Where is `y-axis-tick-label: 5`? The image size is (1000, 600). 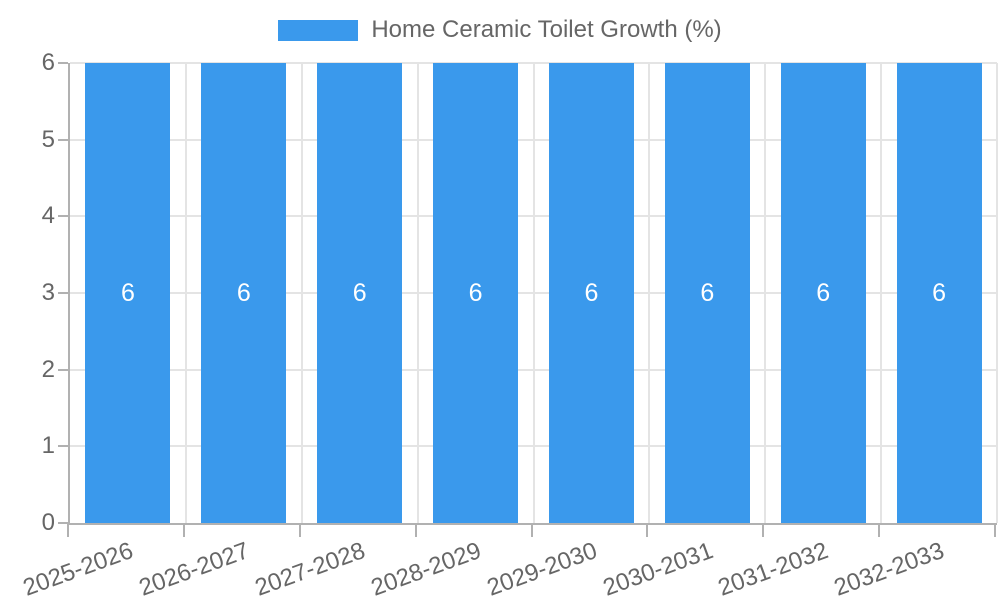 y-axis-tick-label: 5 is located at coordinates (48, 139).